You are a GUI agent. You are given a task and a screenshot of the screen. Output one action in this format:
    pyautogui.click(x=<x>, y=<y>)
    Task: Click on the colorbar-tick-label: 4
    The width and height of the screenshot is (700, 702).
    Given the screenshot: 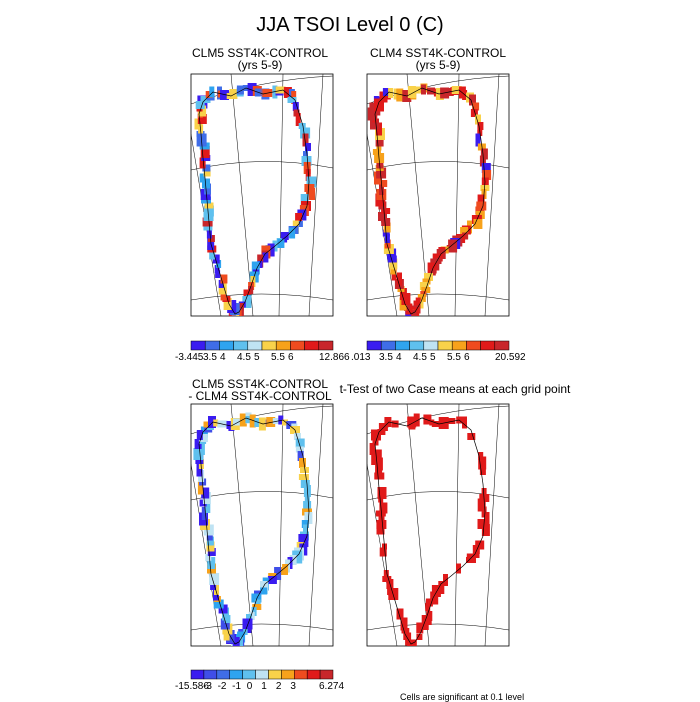 What is the action you would take?
    pyautogui.click(x=399, y=357)
    